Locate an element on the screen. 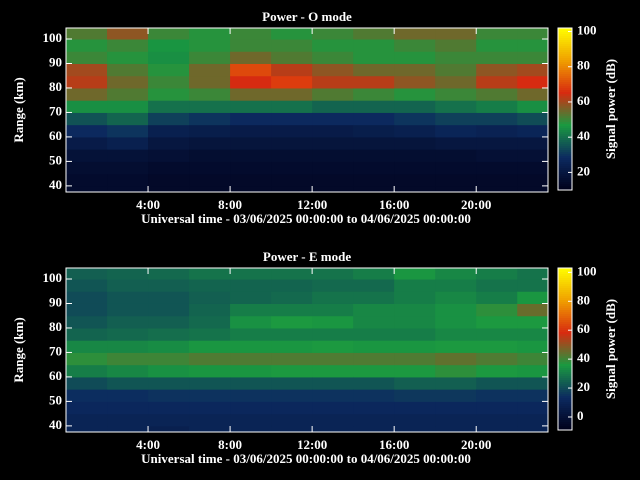 The height and width of the screenshot is (480, 640). x-tick-label: 12:00 is located at coordinates (312, 204).